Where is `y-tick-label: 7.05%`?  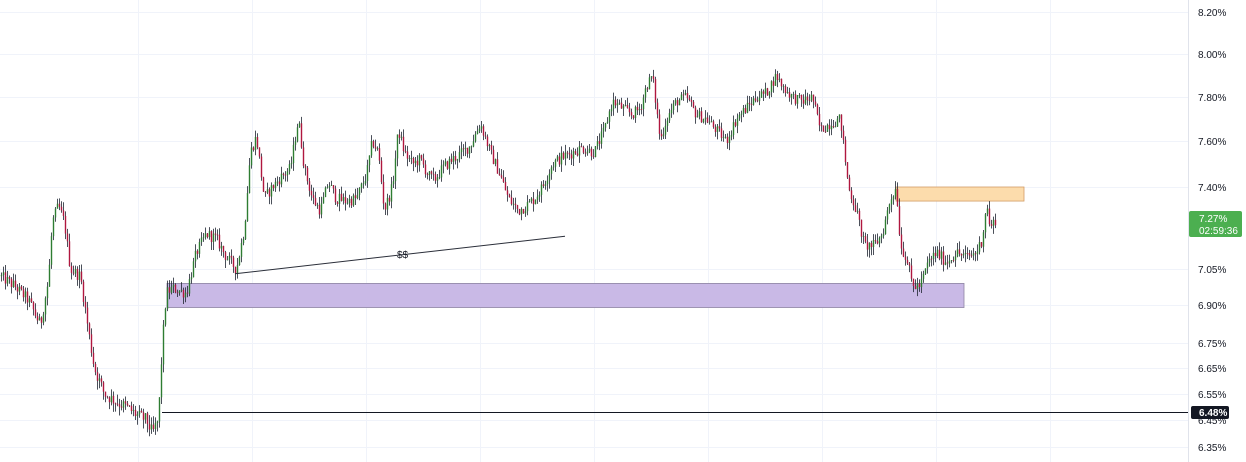
y-tick-label: 7.05% is located at coordinates (1212, 270).